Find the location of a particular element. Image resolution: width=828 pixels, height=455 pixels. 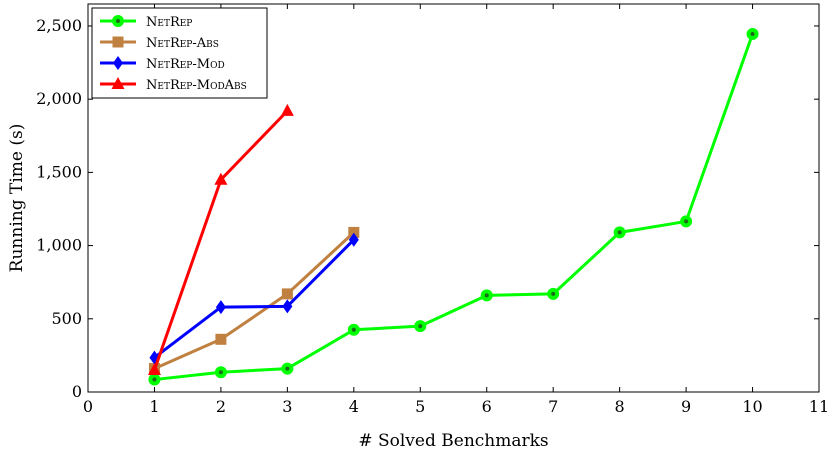

legend: NetRep NetRep-Abs NetRep-Mod NetRep-ModAbs is located at coordinates (179, 53).